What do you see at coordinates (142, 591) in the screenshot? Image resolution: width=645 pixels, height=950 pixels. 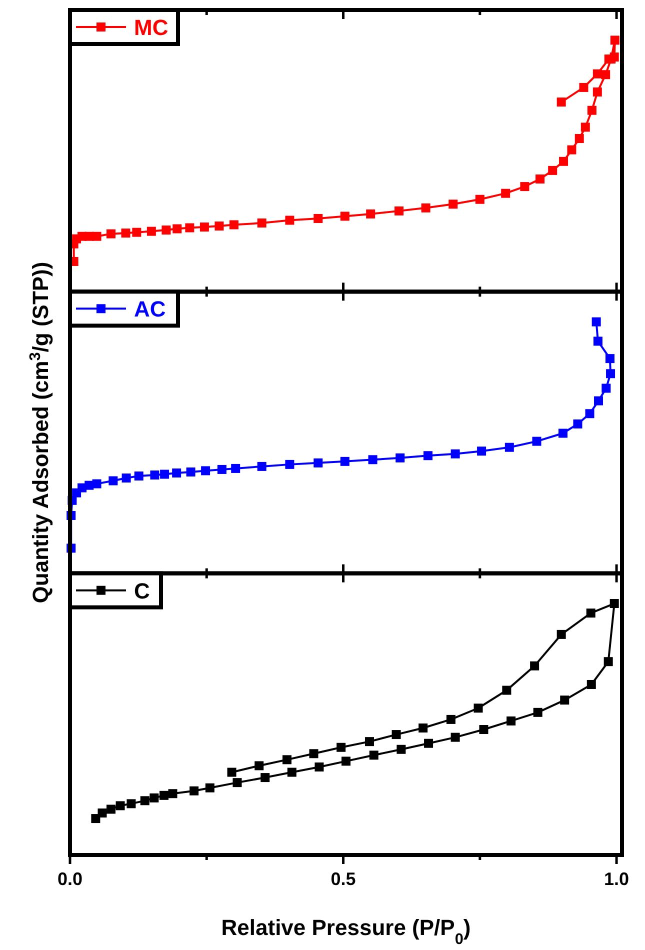 I see `legend-label: C` at bounding box center [142, 591].